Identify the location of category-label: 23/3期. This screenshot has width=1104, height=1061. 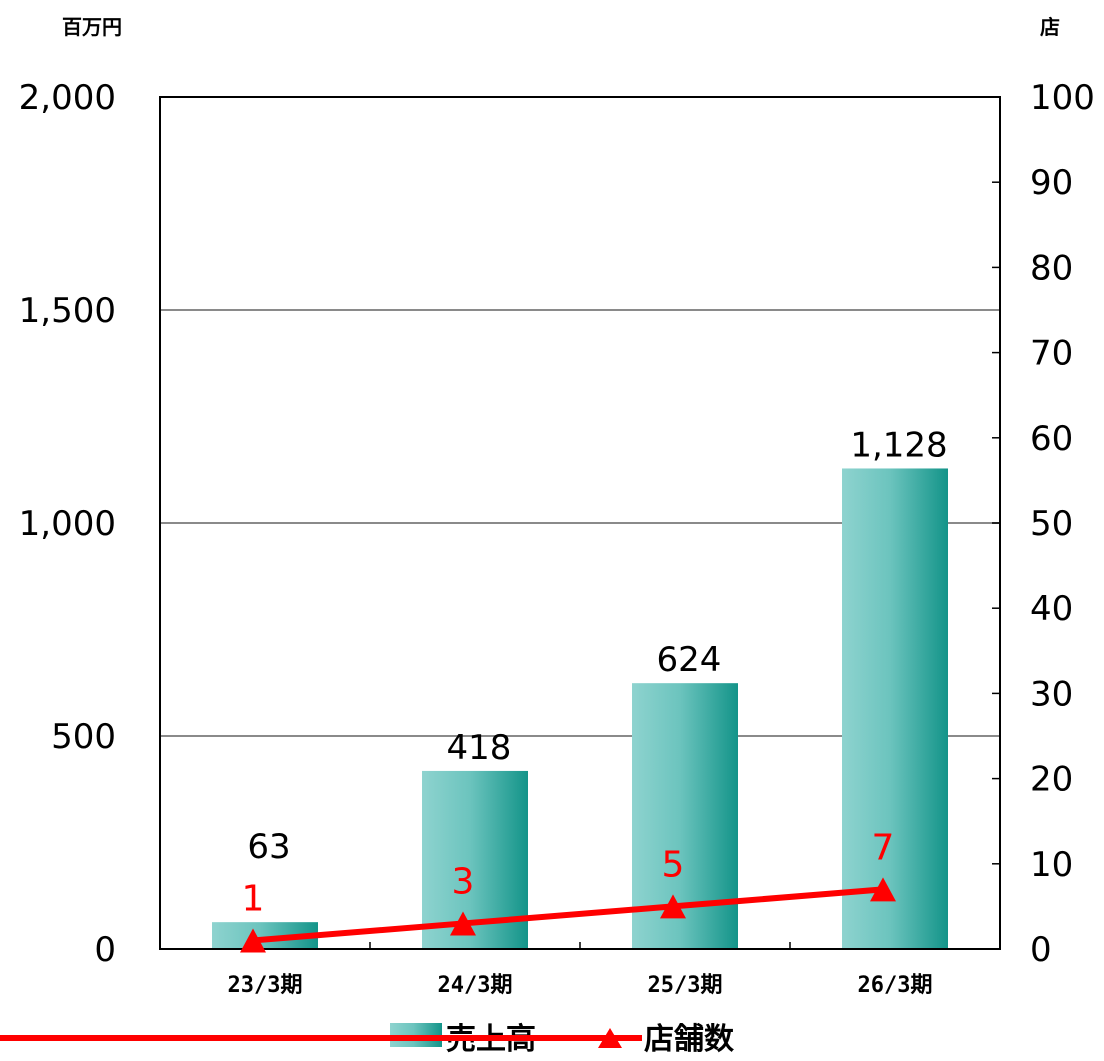
(265, 985).